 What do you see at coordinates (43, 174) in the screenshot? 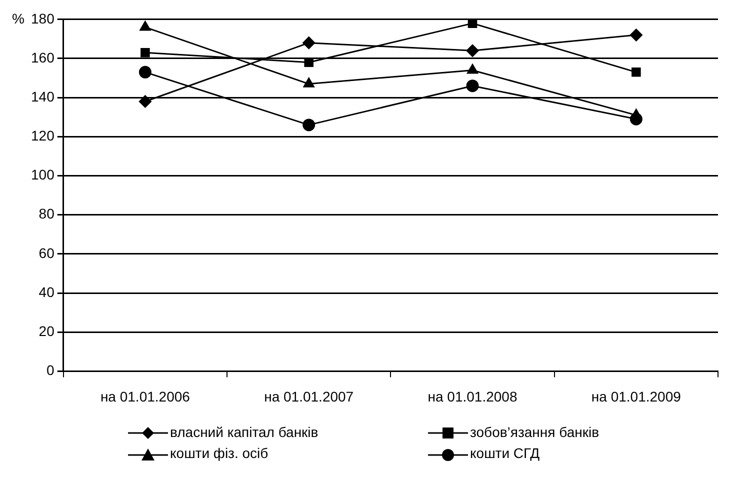
I see `y-tick-label: 100` at bounding box center [43, 174].